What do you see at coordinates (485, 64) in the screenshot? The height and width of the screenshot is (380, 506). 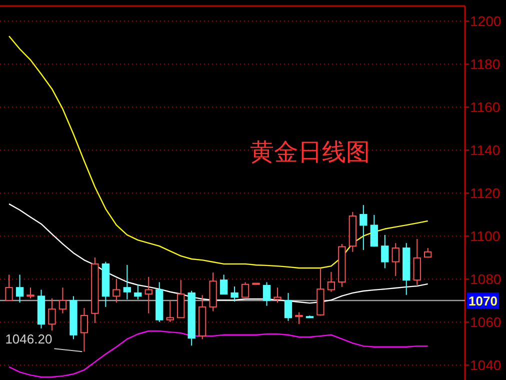 I see `ytick: 1180` at bounding box center [485, 64].